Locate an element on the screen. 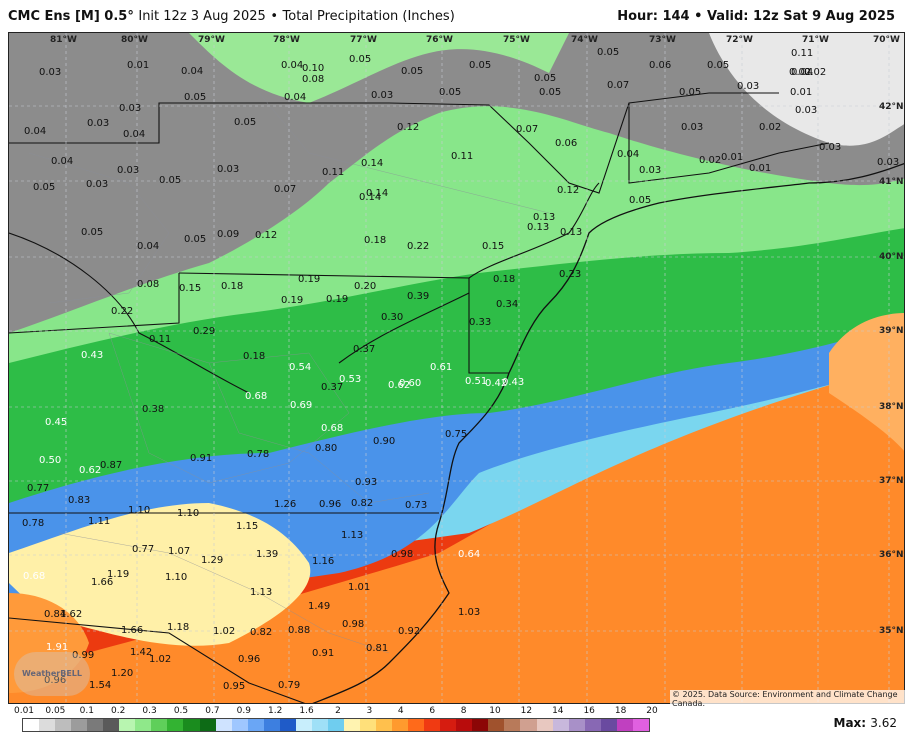  scale-label: 0.5 is located at coordinates (181, 711).